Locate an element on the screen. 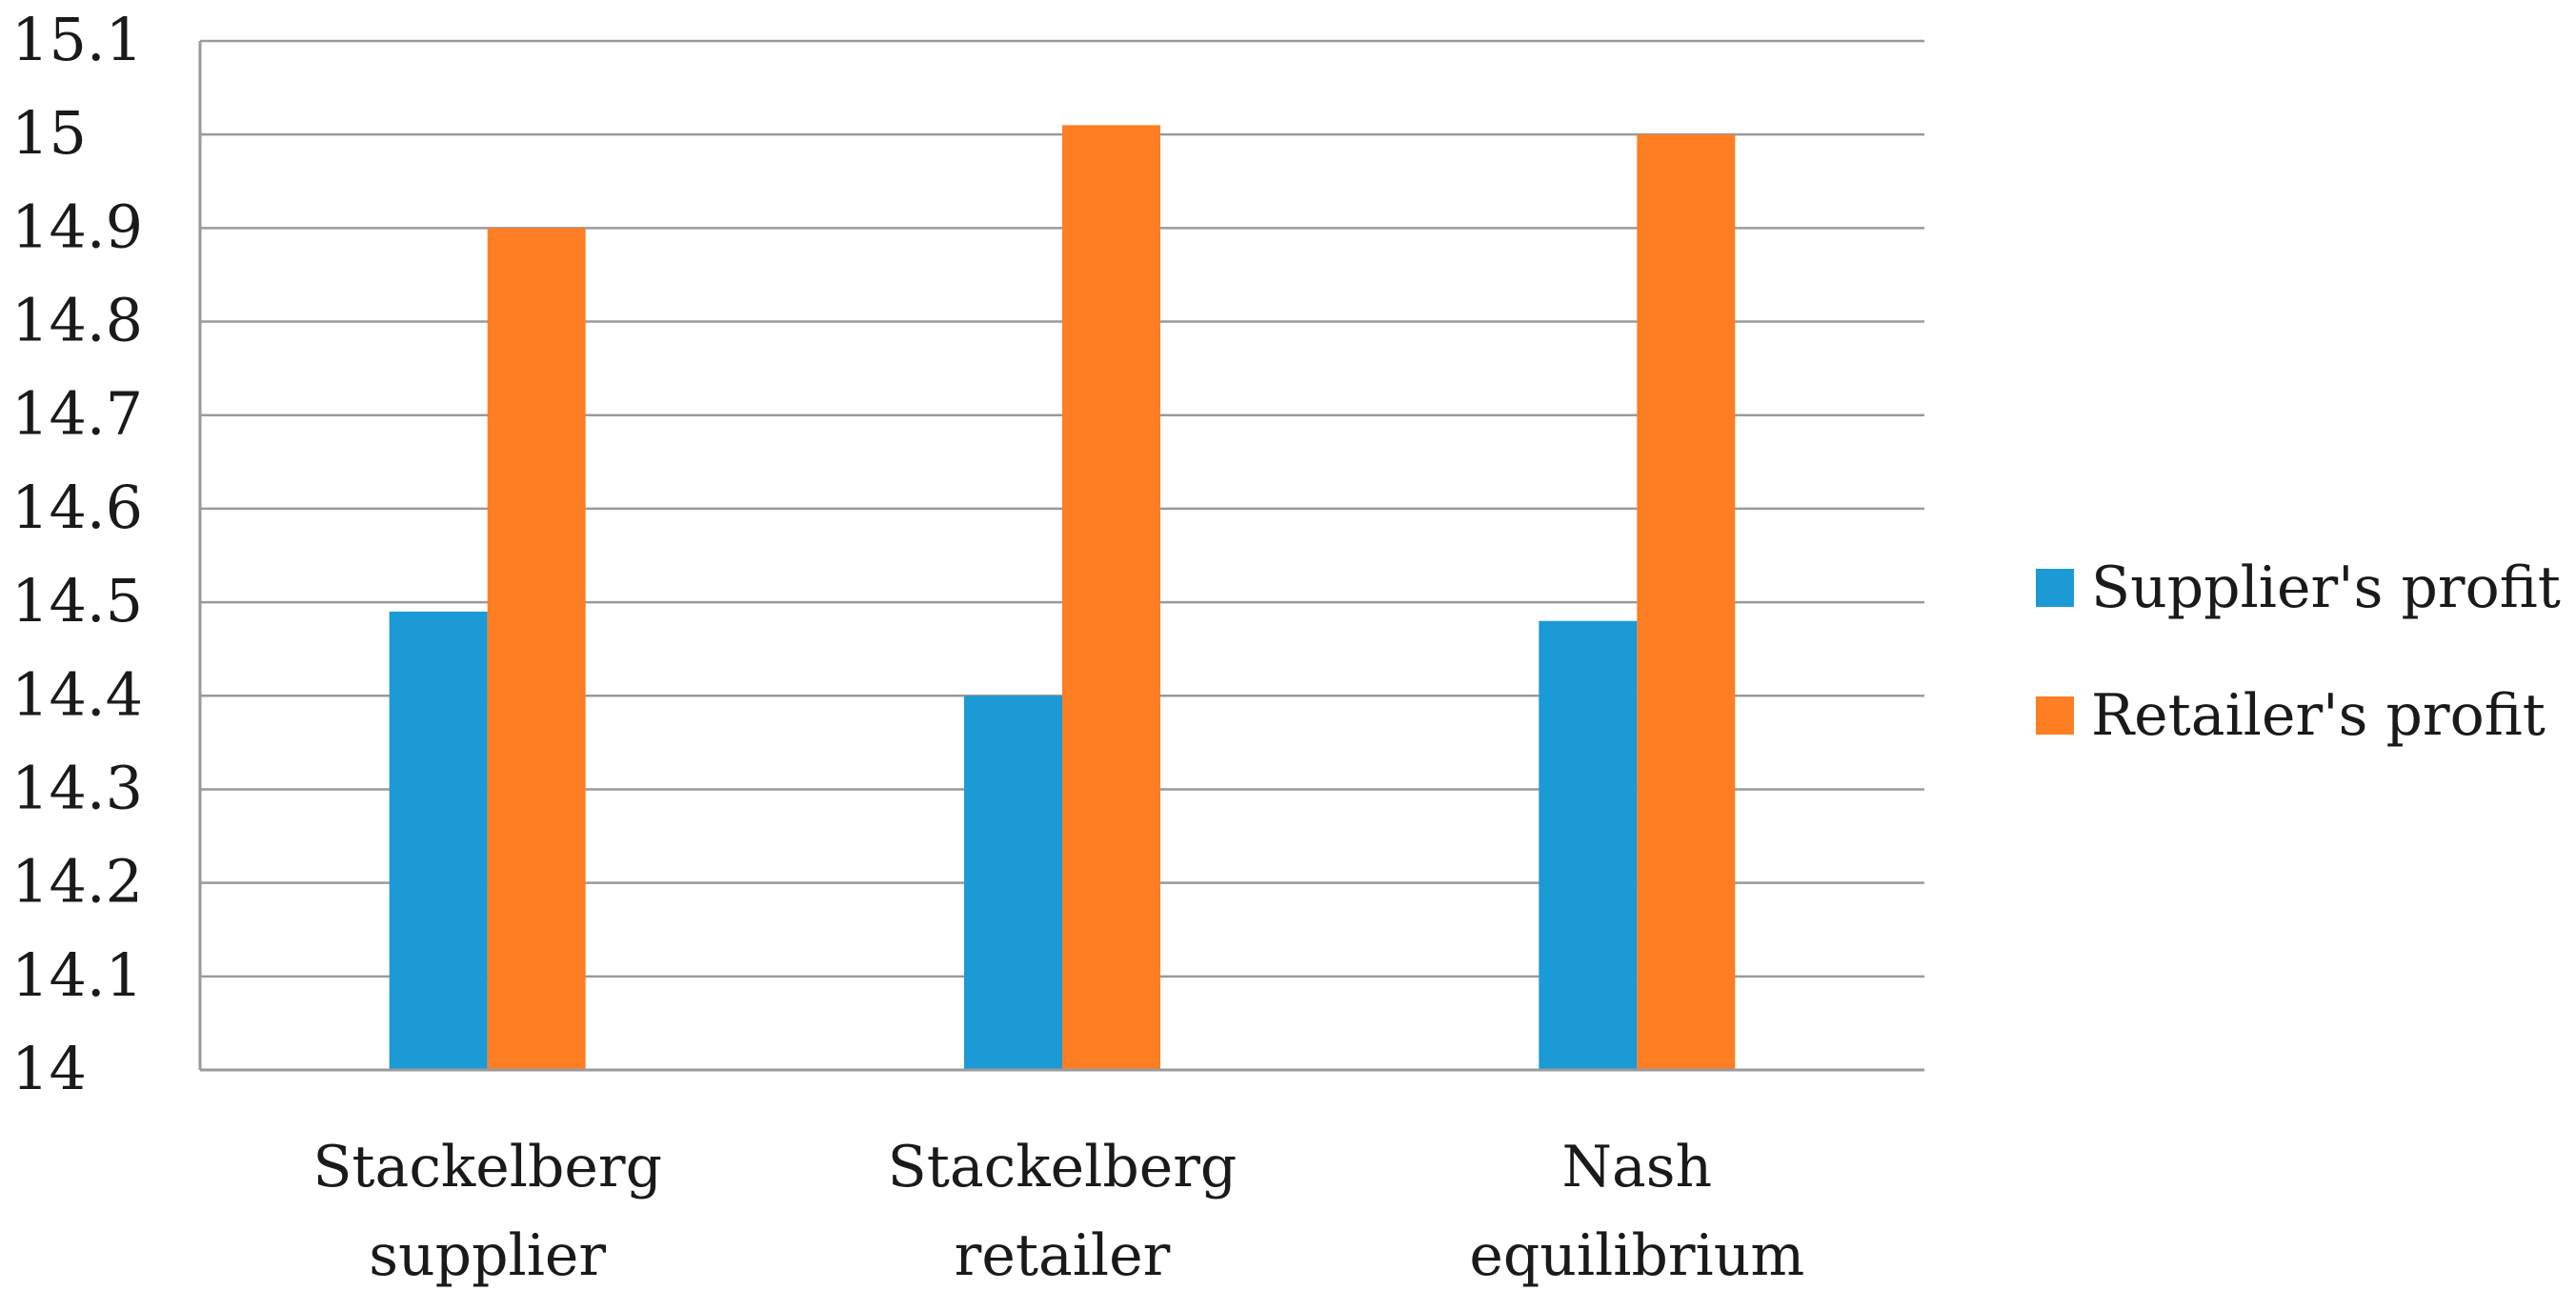 This screenshot has width=2576, height=1311. y-tick-label: 14.5 is located at coordinates (77, 600).